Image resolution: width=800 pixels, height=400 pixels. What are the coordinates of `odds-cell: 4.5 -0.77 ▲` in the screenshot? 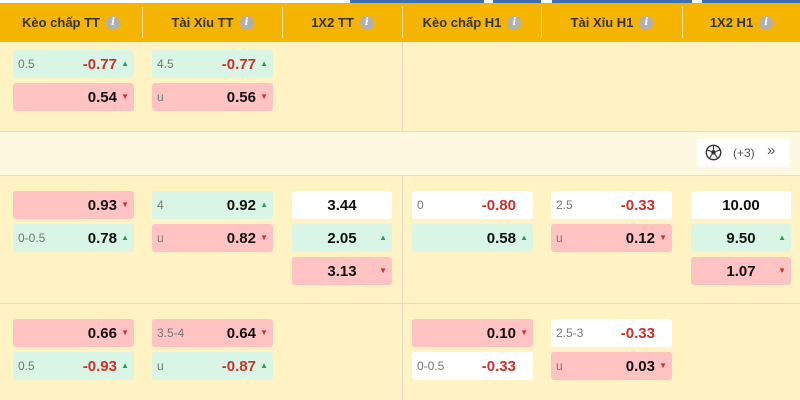 It's located at (212, 64).